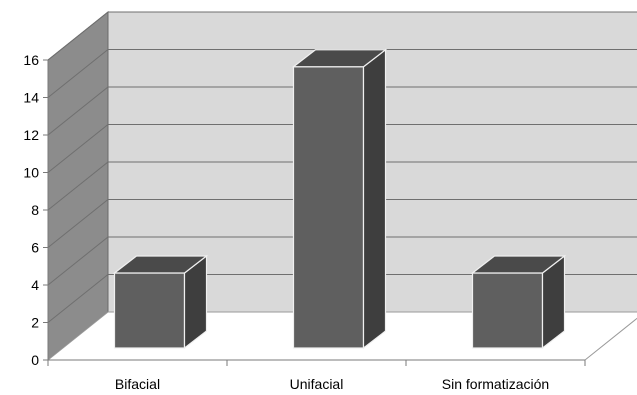  I want to click on x-category-label-2: Sin formatización, so click(495, 384).